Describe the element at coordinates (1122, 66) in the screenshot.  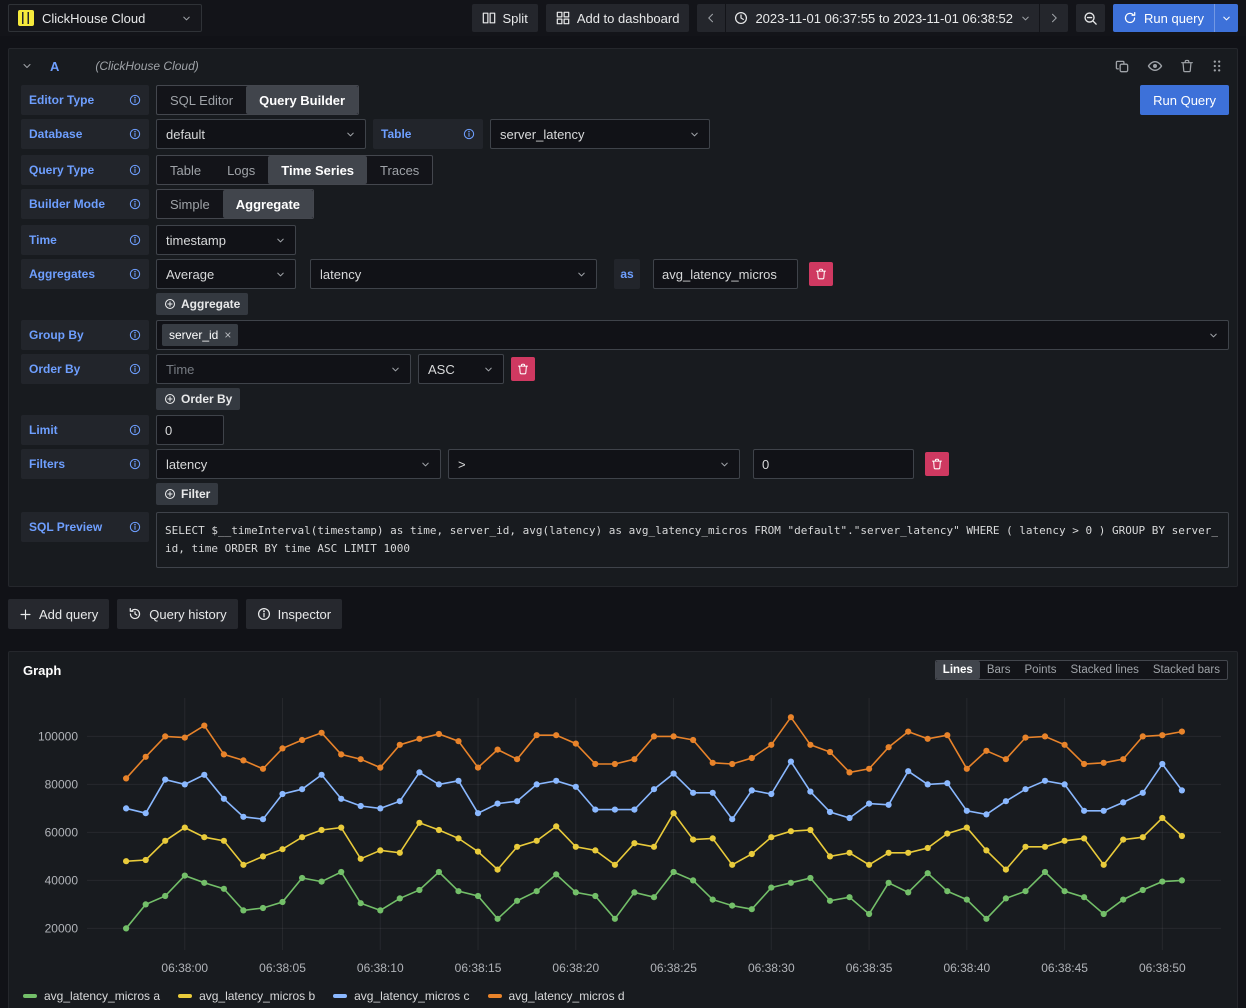
I see `copy-icon` at that location.